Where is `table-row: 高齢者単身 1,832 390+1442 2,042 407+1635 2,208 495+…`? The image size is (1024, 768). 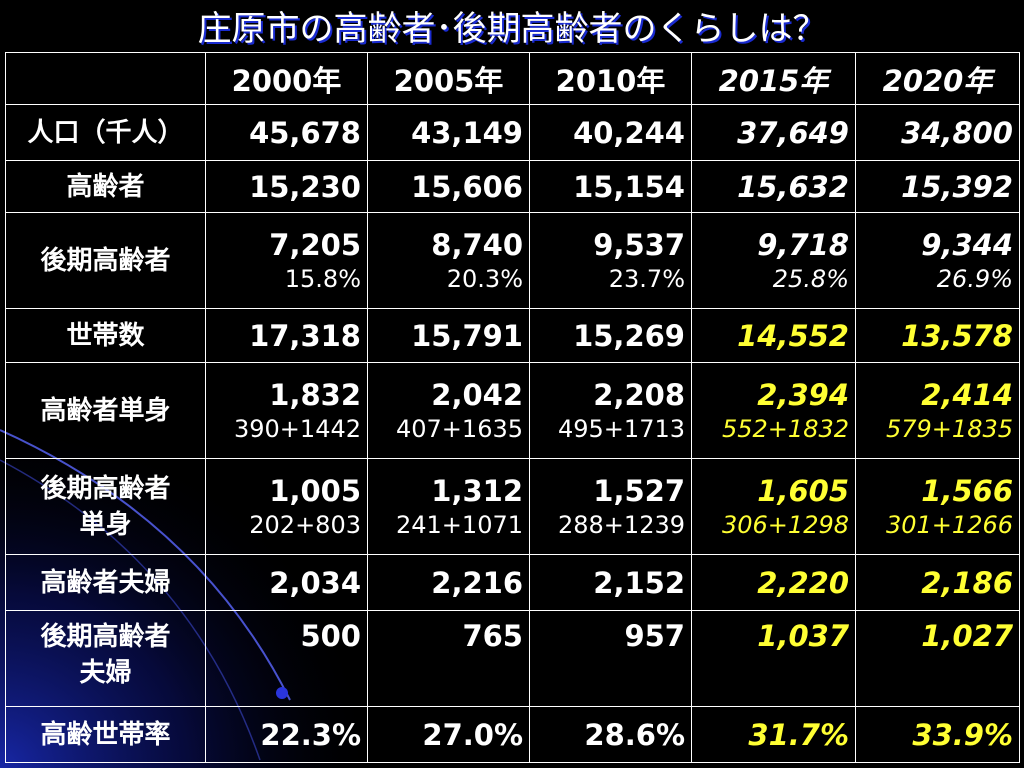 table-row: 高齢者単身 1,832 390+1442 2,042 407+1635 2,208 495+… is located at coordinates (512, 410).